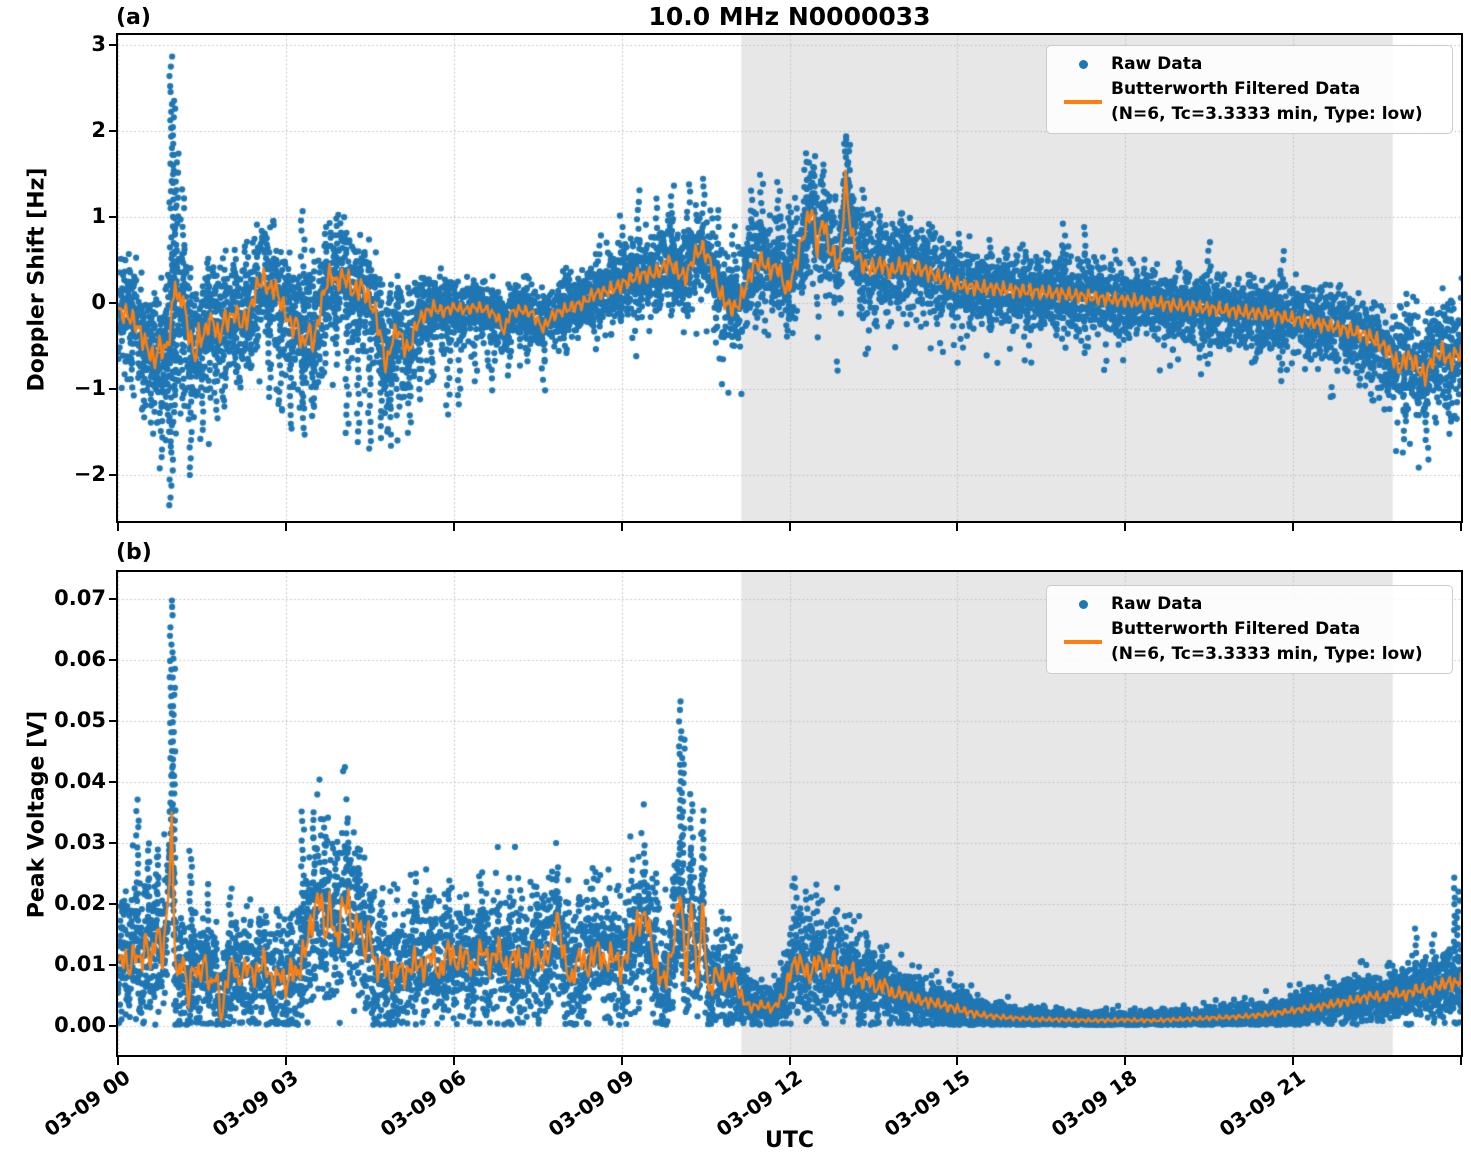  What do you see at coordinates (98, 216) in the screenshot?
I see `y-tick-label: 1` at bounding box center [98, 216].